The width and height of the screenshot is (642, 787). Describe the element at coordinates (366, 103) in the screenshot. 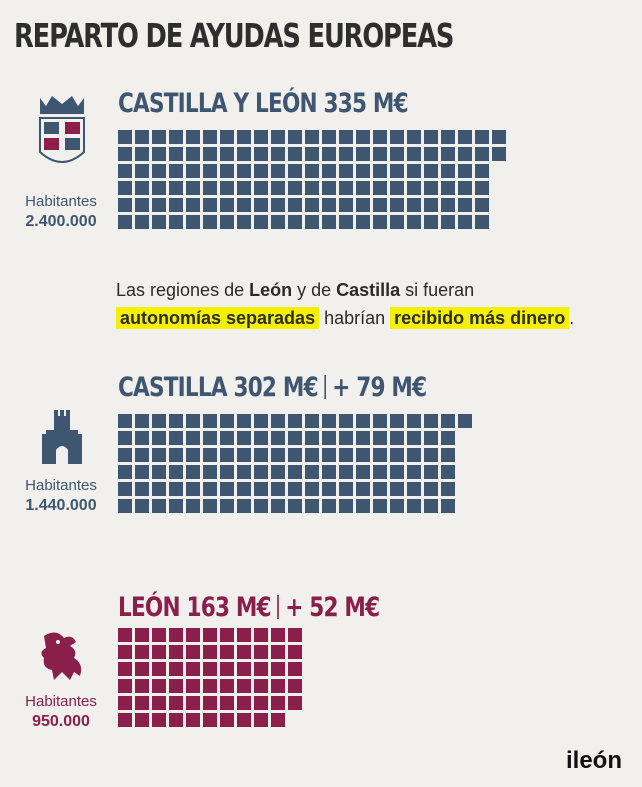

I see `region-amount: 335 M€` at that location.